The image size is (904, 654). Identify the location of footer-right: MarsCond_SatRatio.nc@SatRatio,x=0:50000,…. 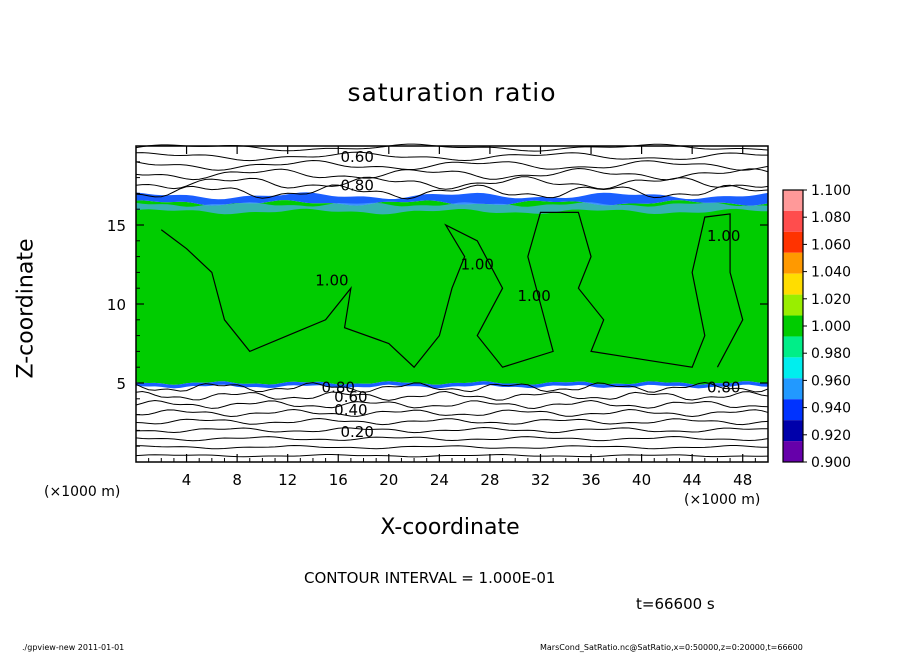
(671, 647).